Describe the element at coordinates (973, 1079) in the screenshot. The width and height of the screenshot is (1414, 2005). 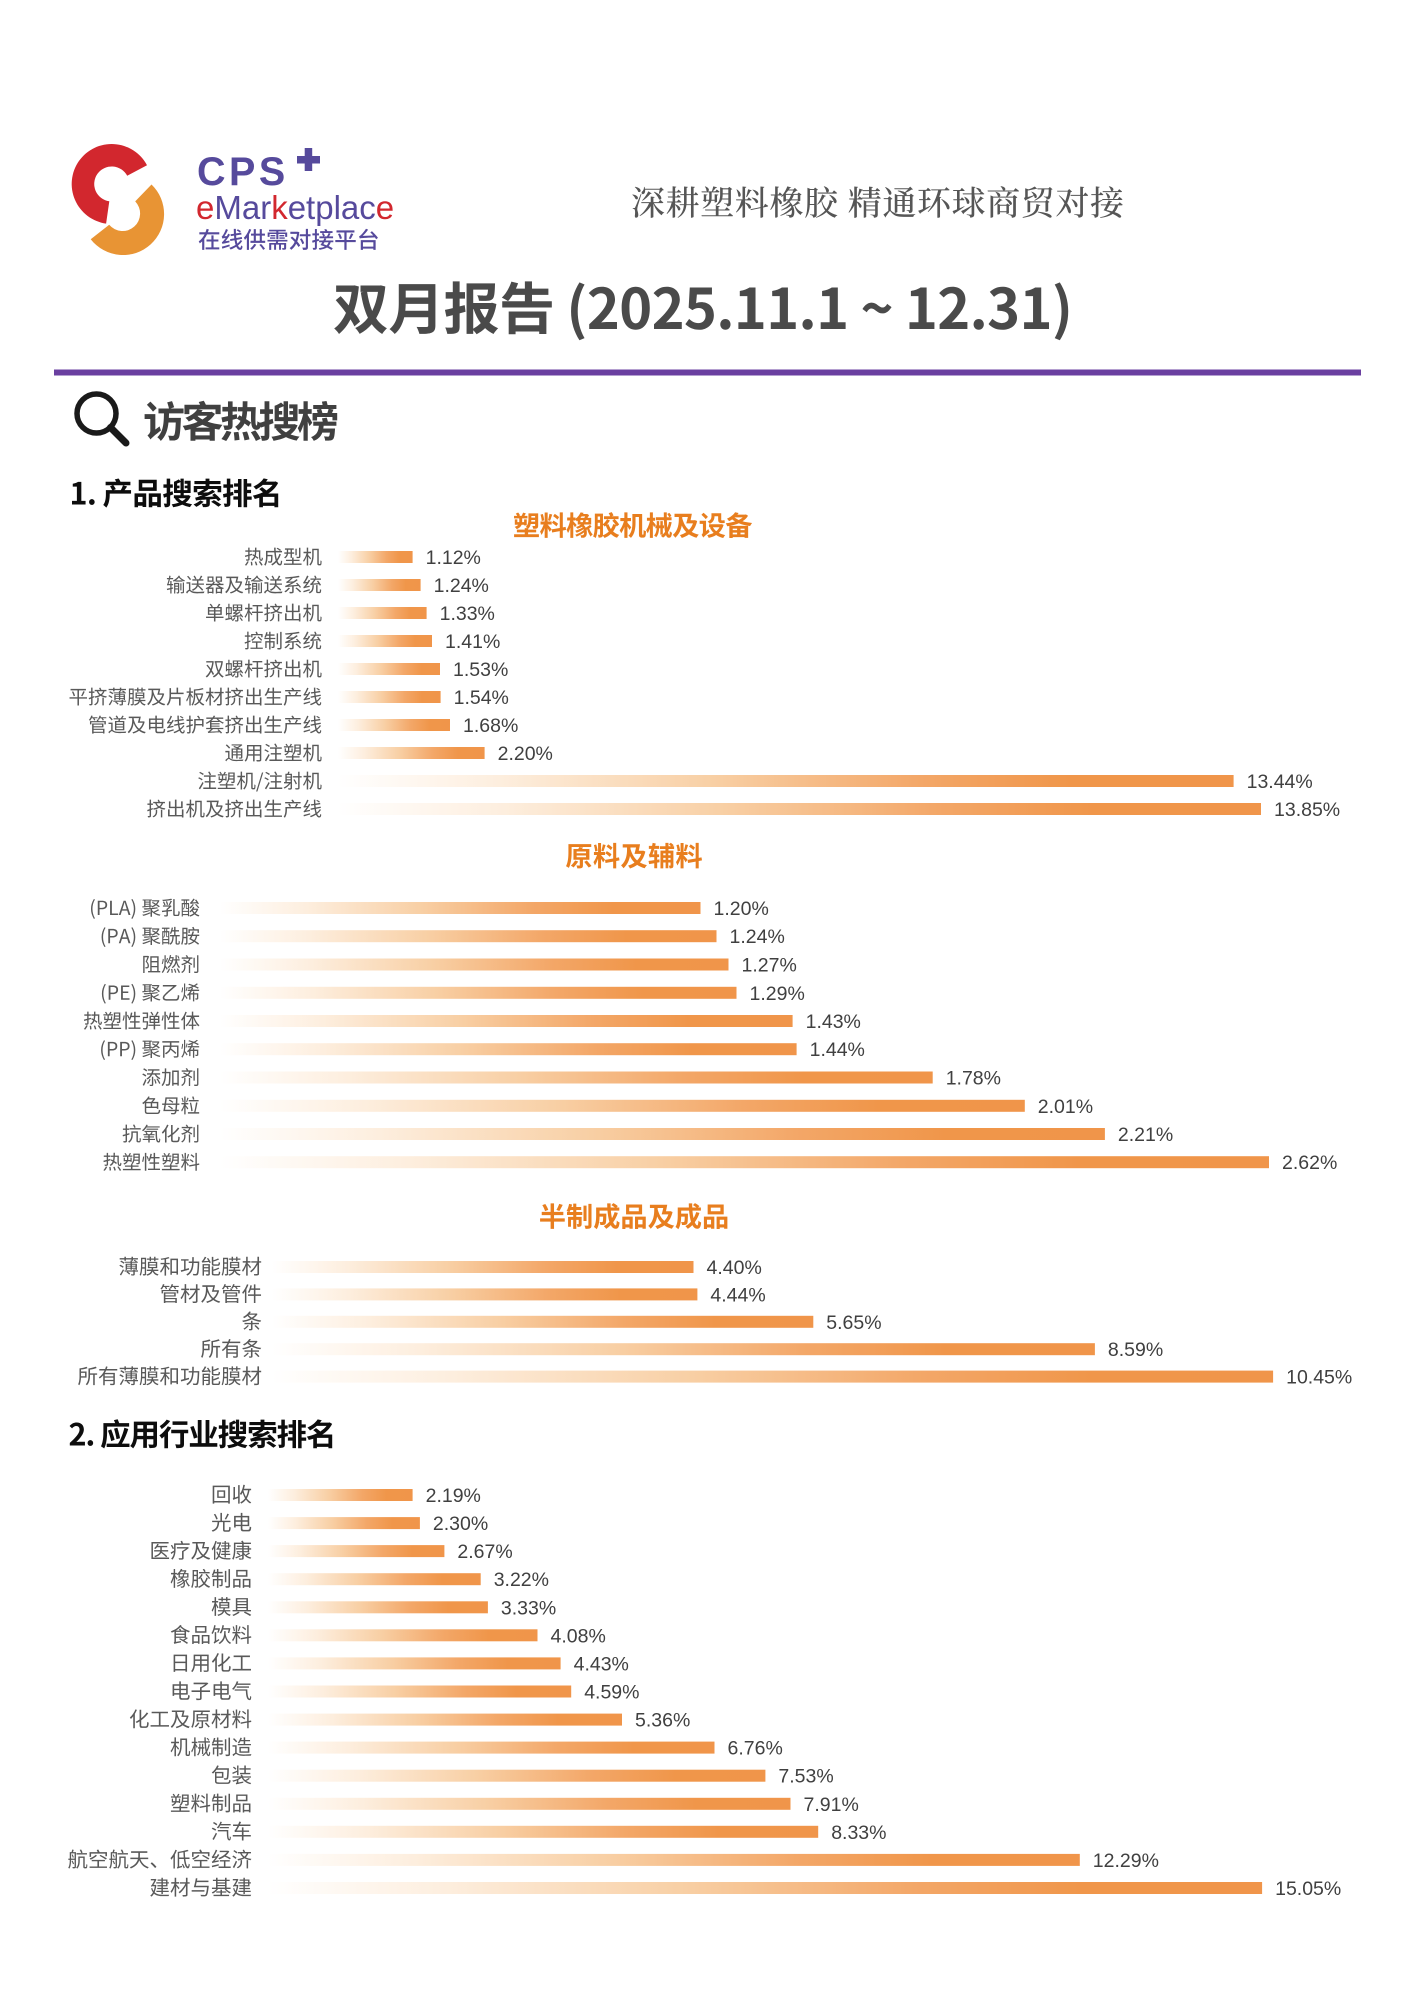
I see `svg-text: 1.78%` at that location.